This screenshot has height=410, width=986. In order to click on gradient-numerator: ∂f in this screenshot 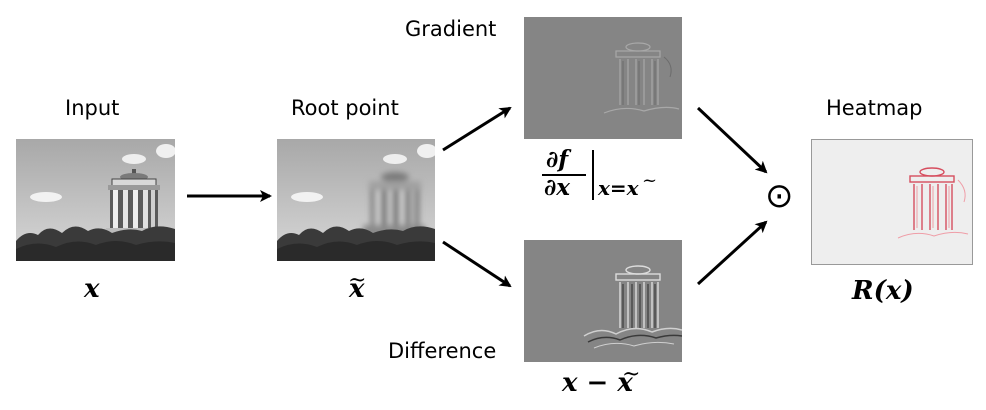, I will do `click(557, 159)`.